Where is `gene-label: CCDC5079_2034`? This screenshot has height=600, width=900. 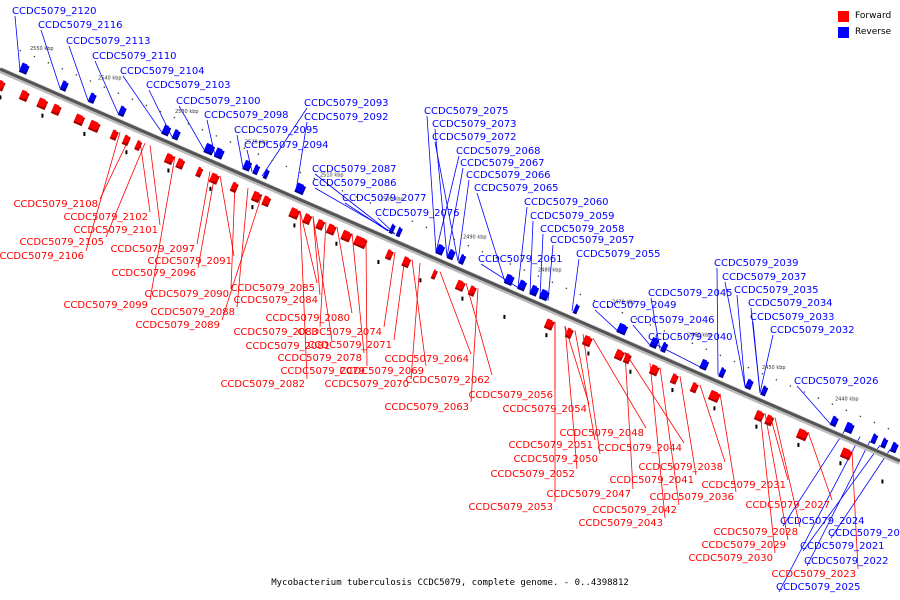
gene-label: CCDC5079_2034 is located at coordinates (790, 303).